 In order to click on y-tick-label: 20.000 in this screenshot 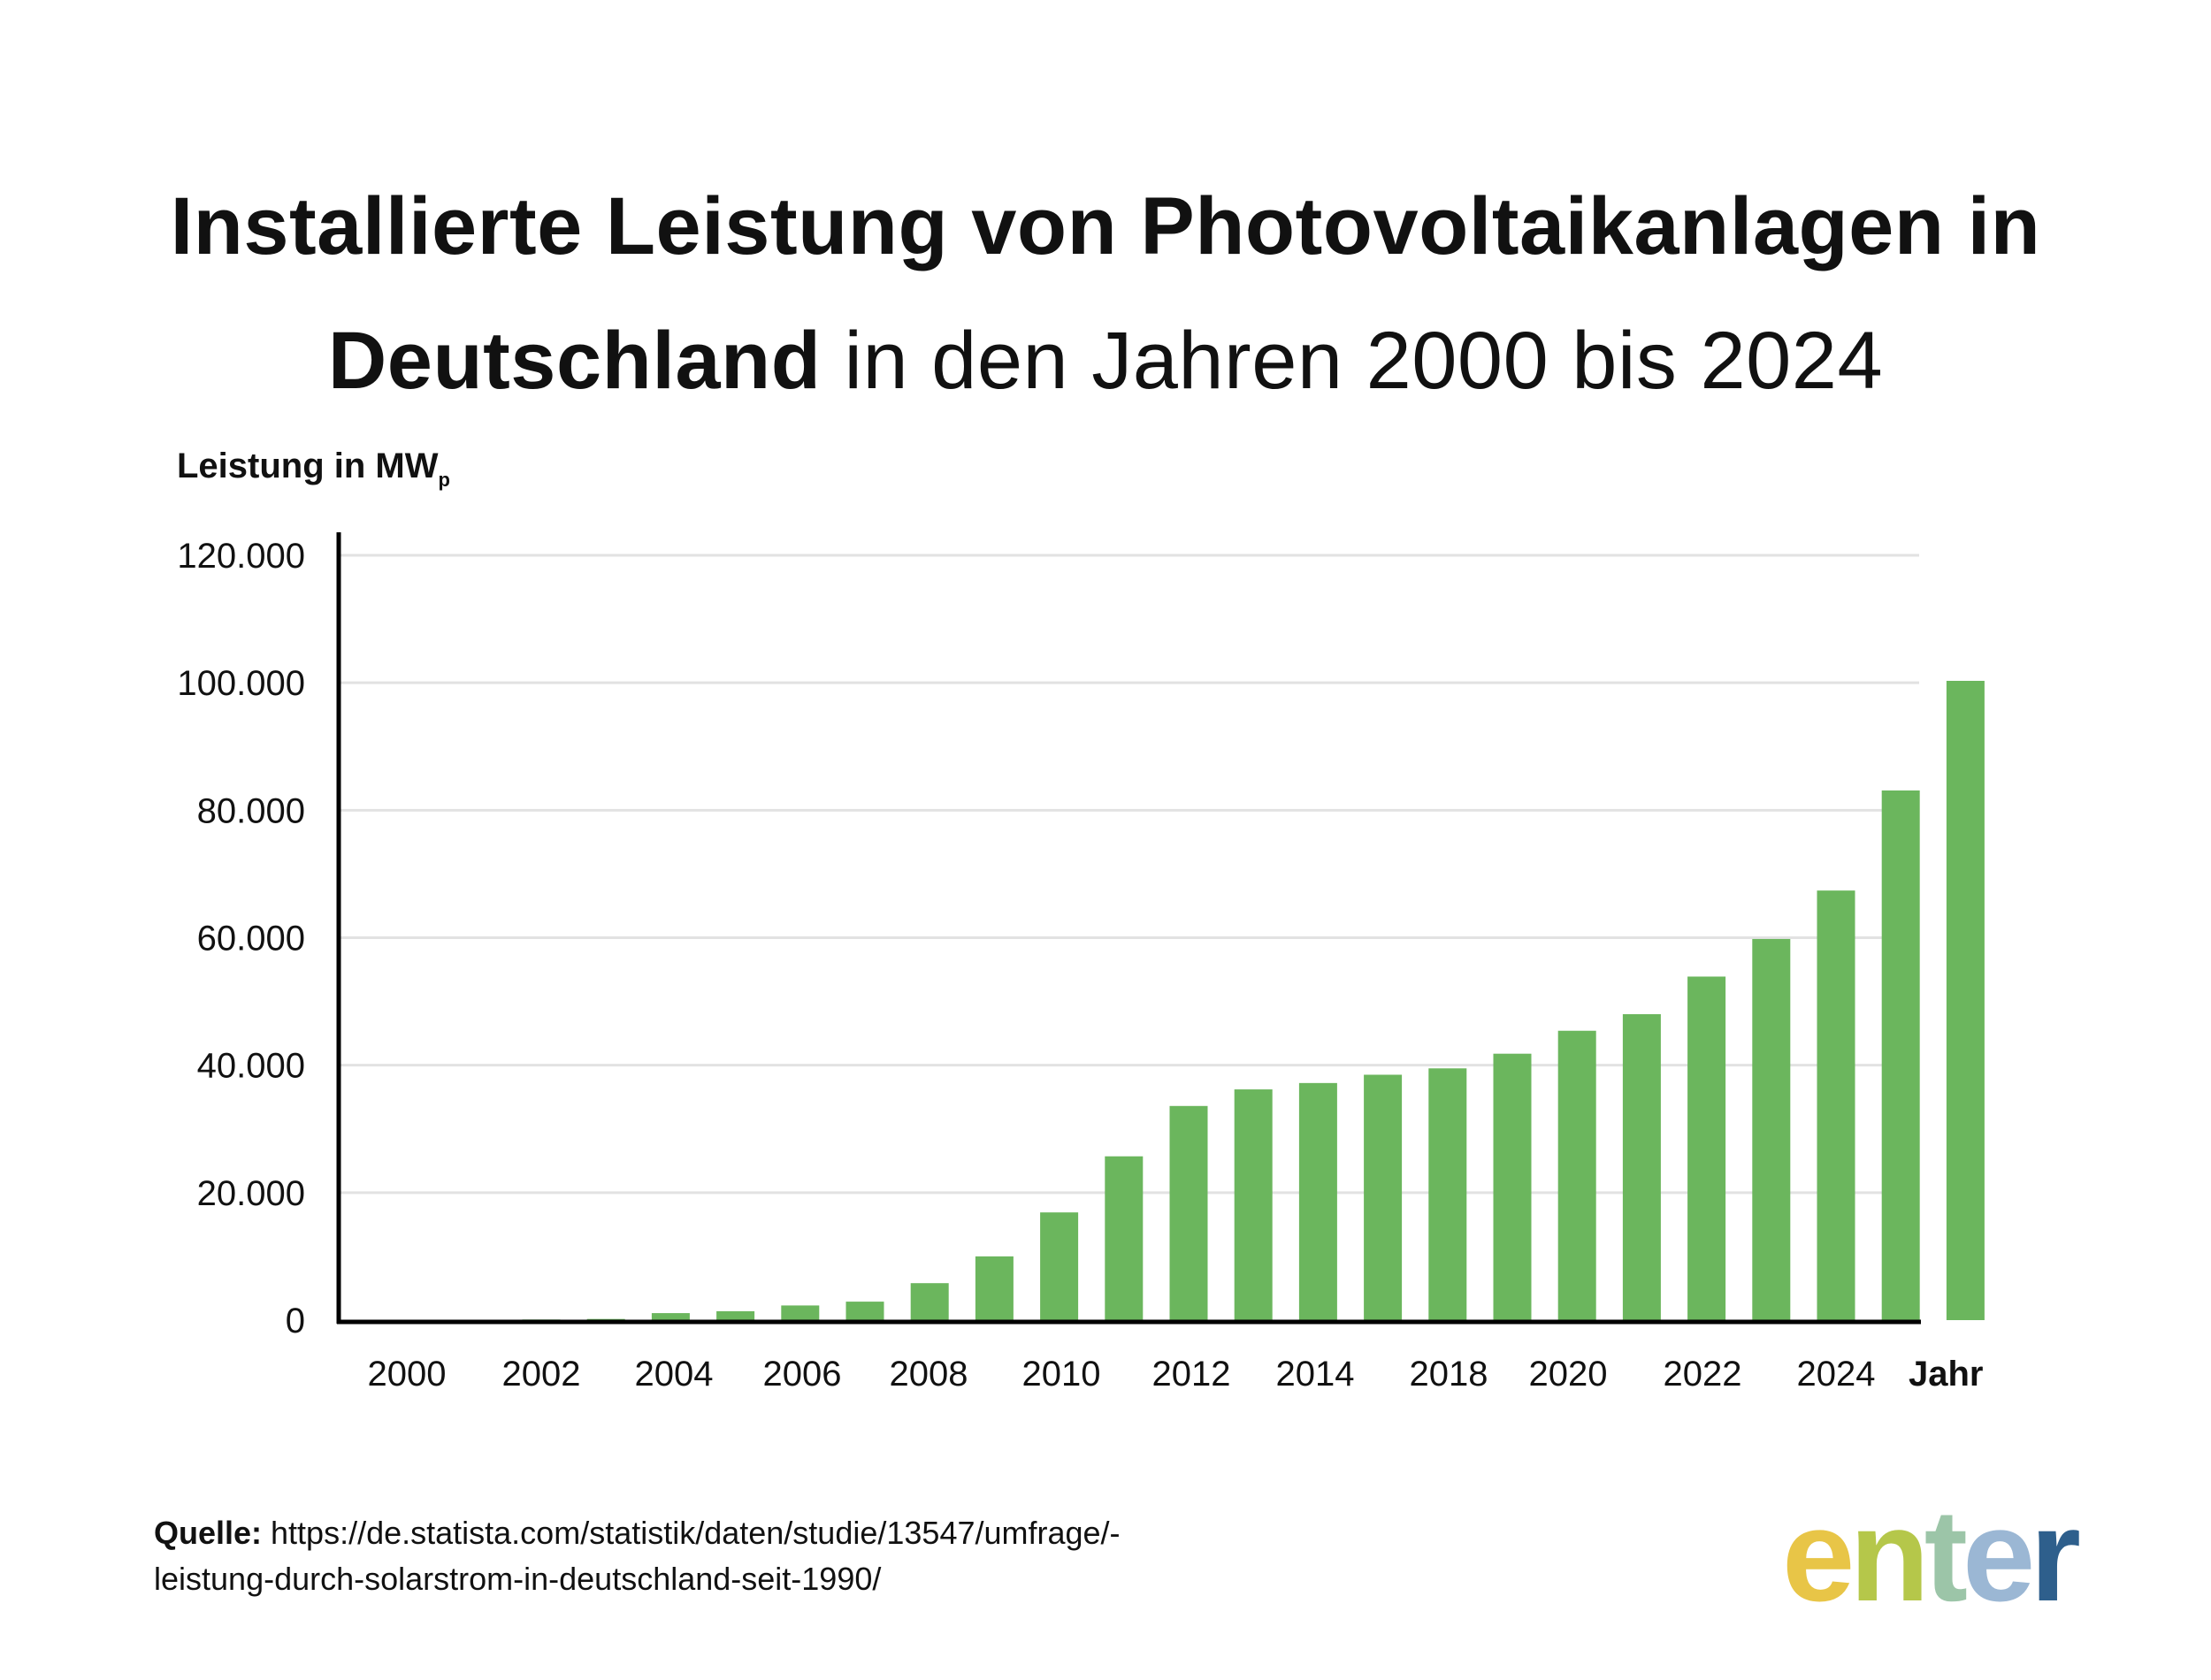, I will do `click(251, 1193)`.